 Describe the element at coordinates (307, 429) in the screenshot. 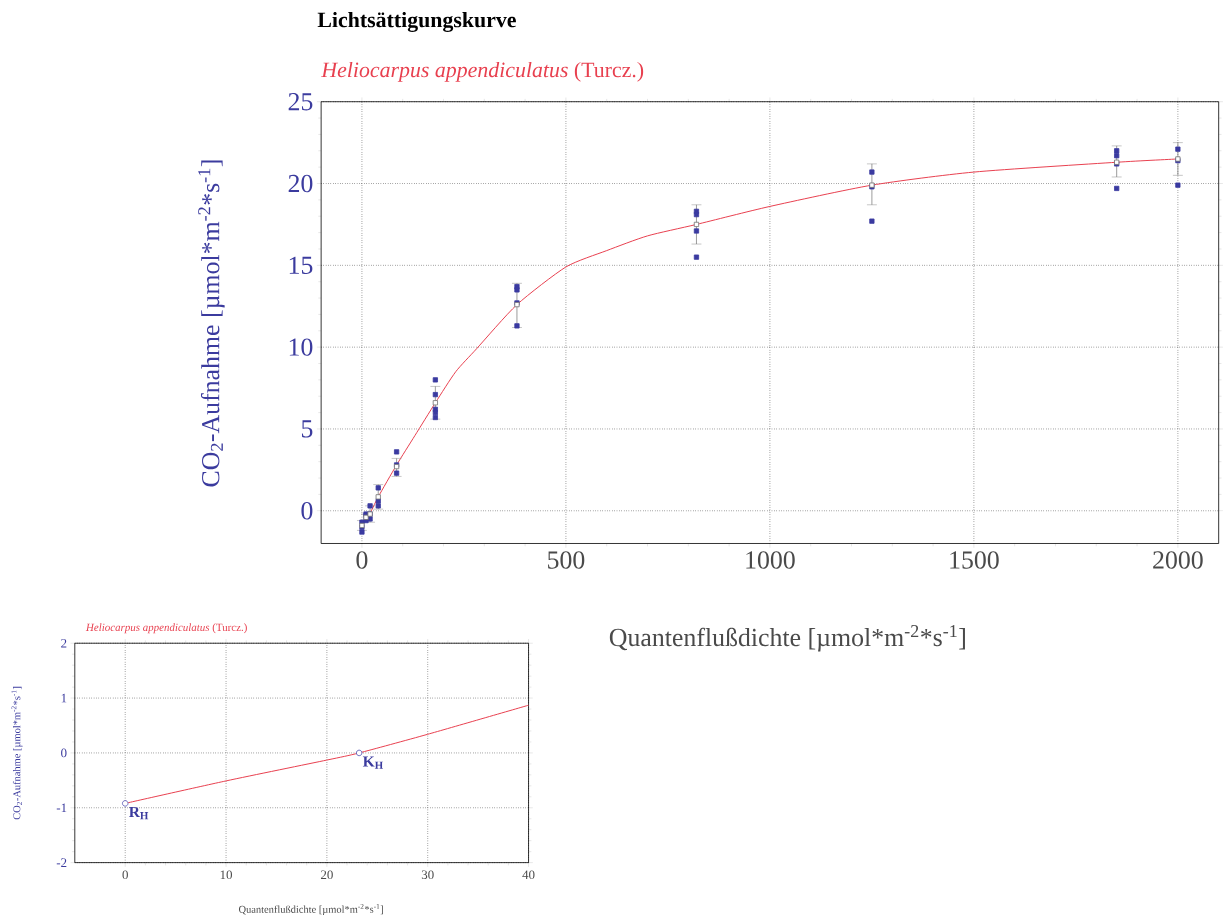

I see `y-tick-label: 5` at that location.